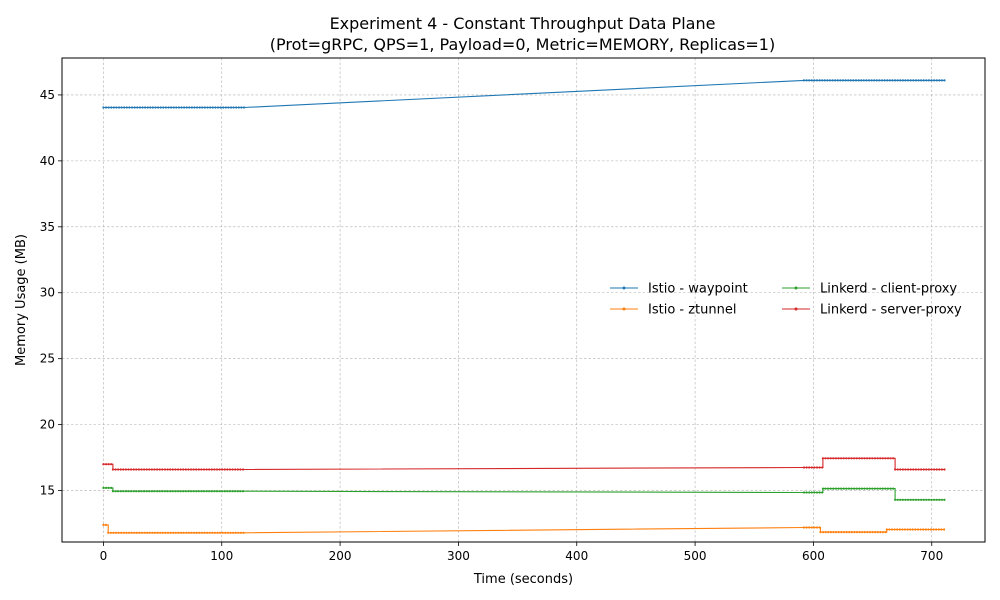  What do you see at coordinates (340, 556) in the screenshot?
I see `x-tick-label: 200` at bounding box center [340, 556].